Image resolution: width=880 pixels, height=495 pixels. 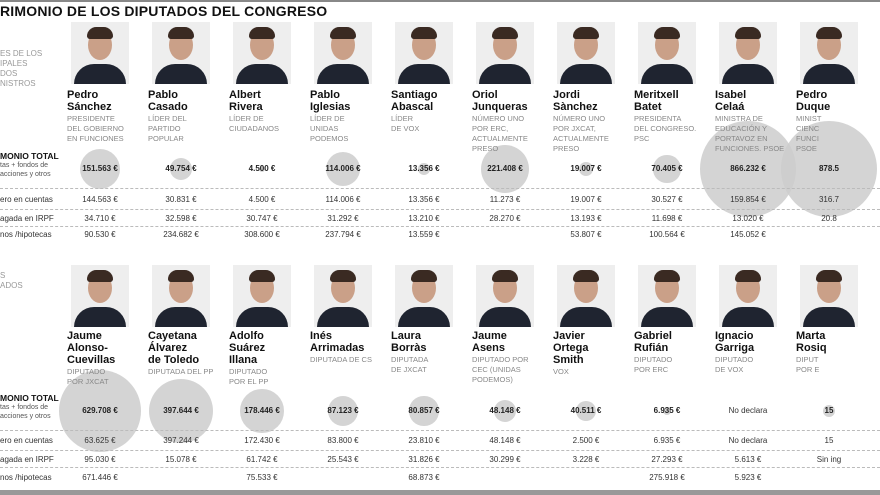 What do you see at coordinates (509, 101) in the screenshot?
I see `deputy-name: Oriol Junqueras` at bounding box center [509, 101].